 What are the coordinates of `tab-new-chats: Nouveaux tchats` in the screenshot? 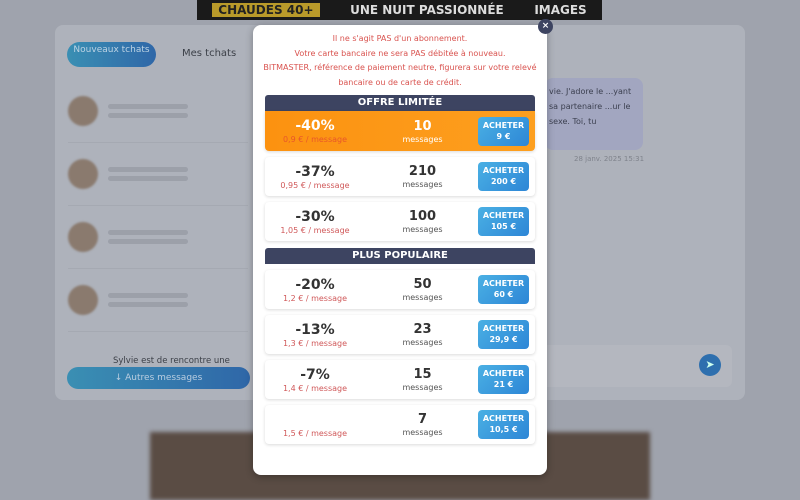 It's located at (111, 54).